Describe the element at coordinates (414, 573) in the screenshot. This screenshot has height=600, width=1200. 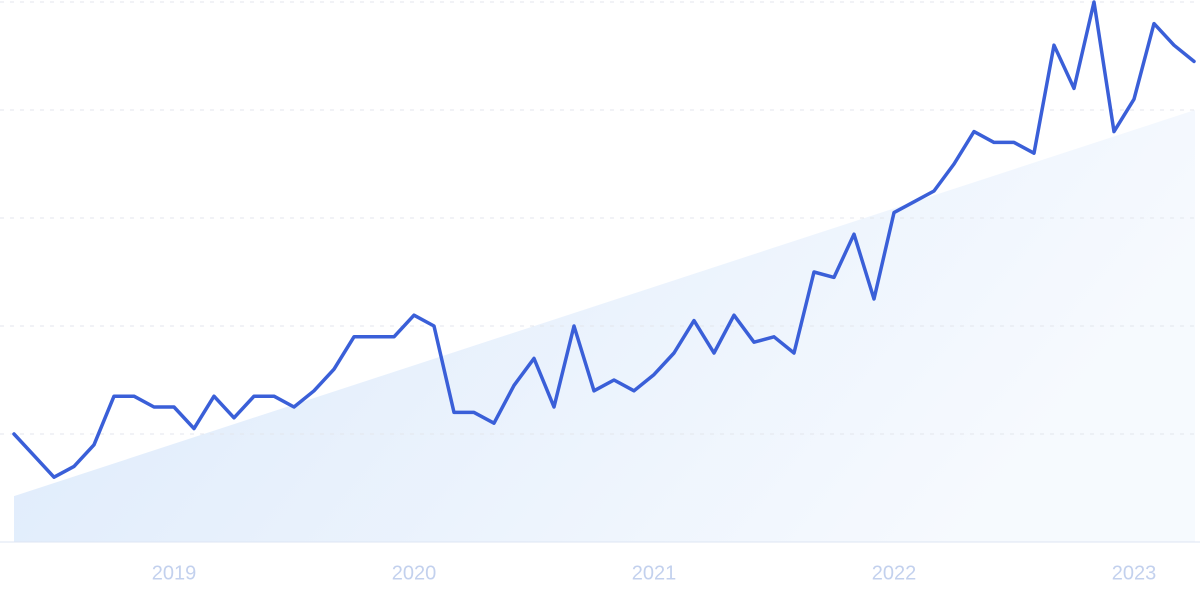
I see `x-tick-label: 2020` at that location.